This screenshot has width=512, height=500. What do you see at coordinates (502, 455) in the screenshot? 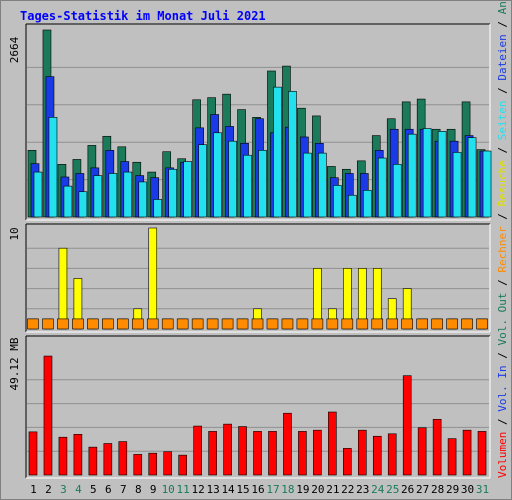
I see `legend-entry-0: Volumen` at bounding box center [502, 455].